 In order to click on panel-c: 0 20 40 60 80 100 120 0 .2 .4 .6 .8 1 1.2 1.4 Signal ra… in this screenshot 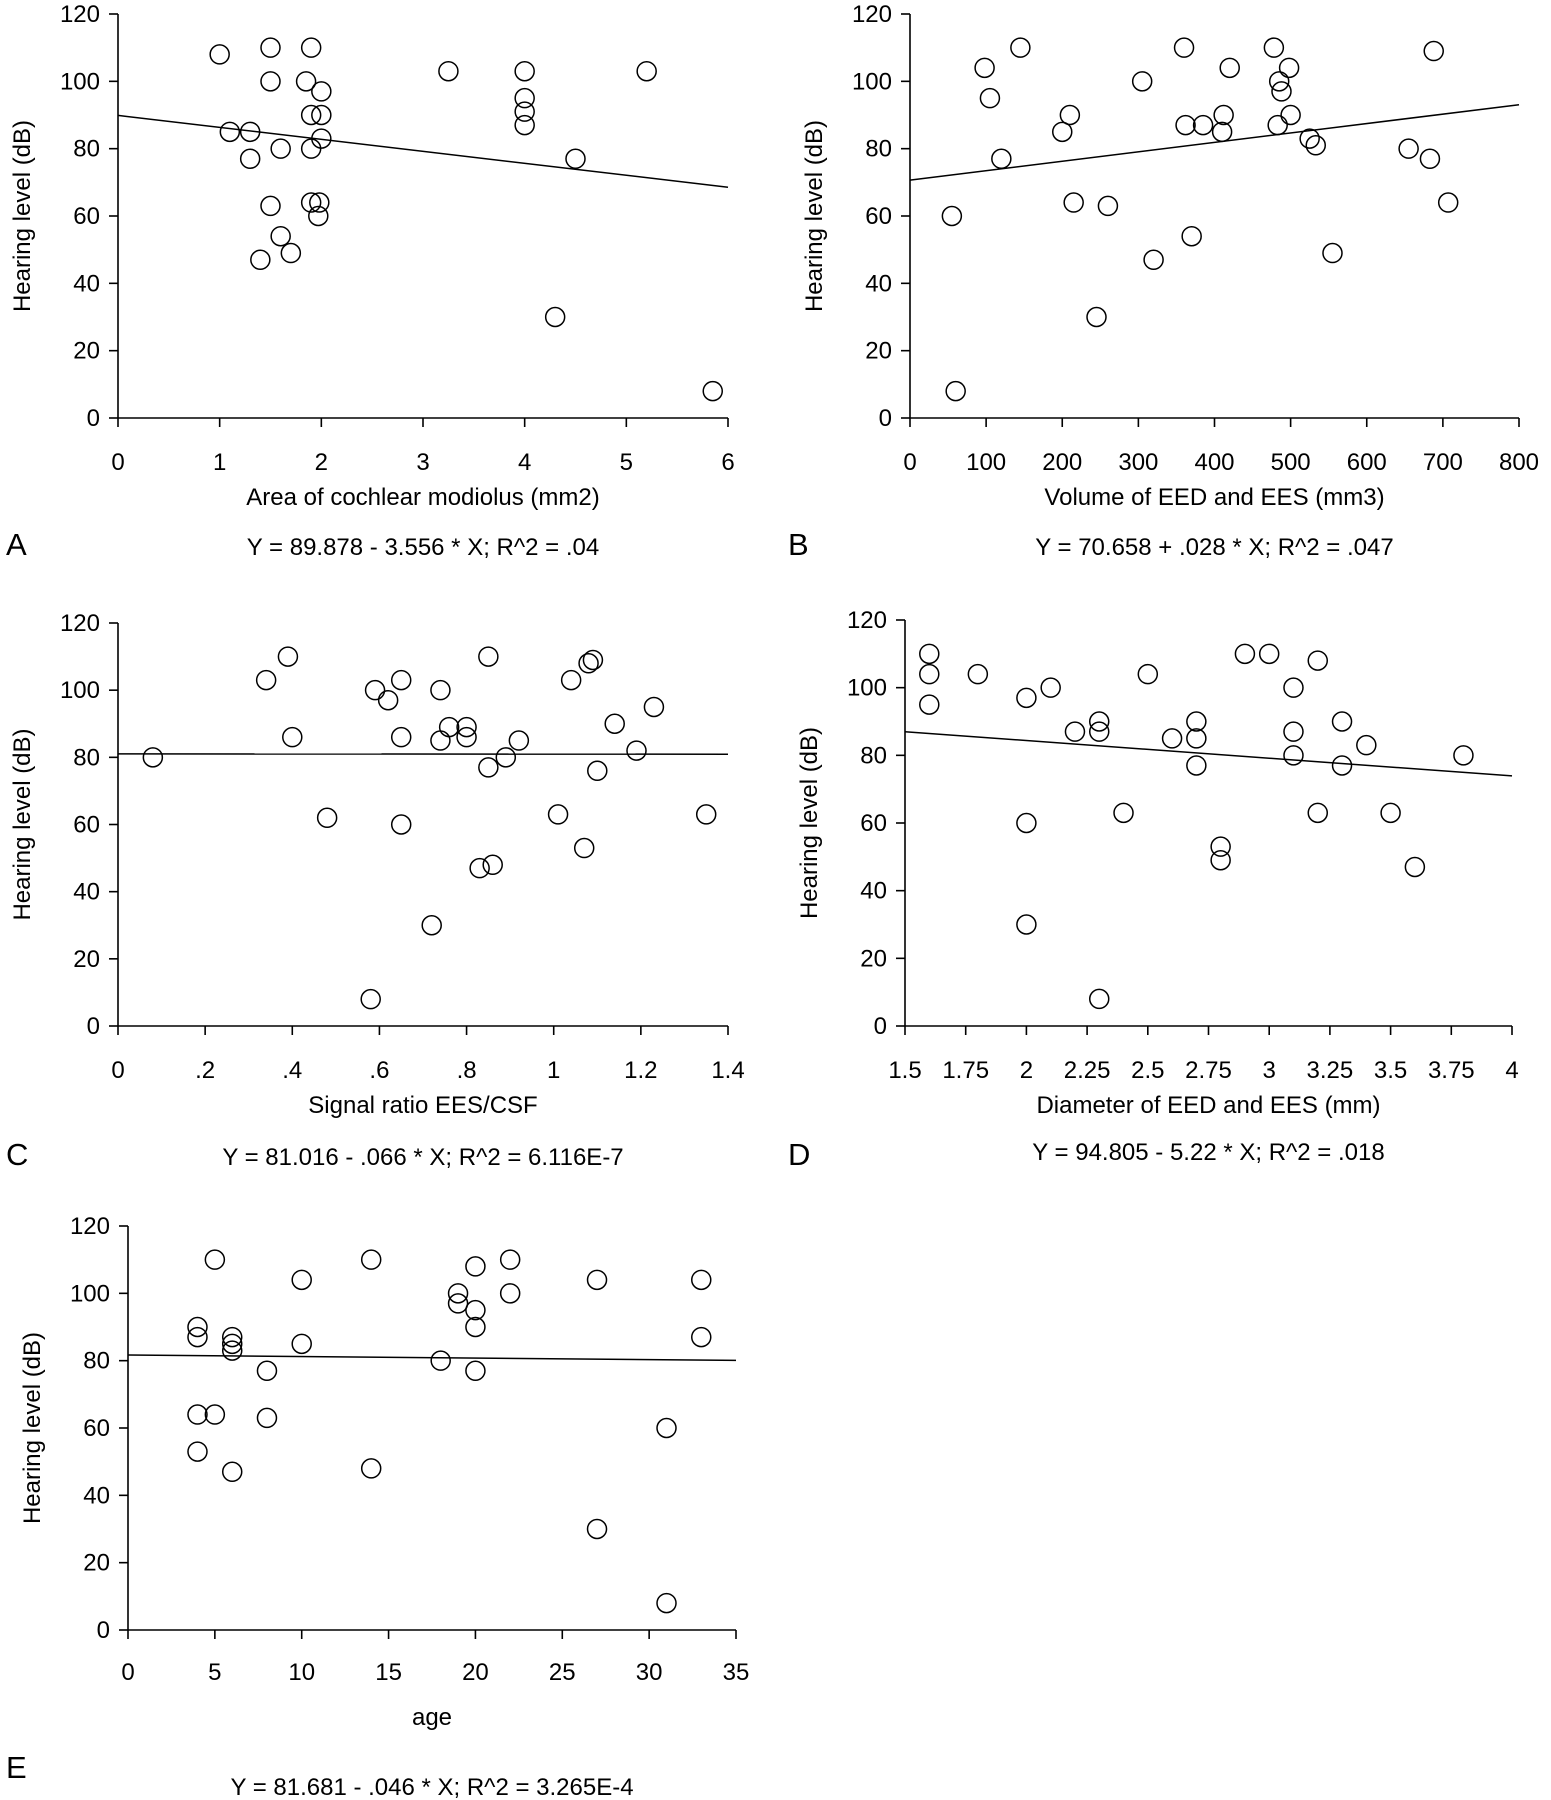, I will do `click(375, 891)`.